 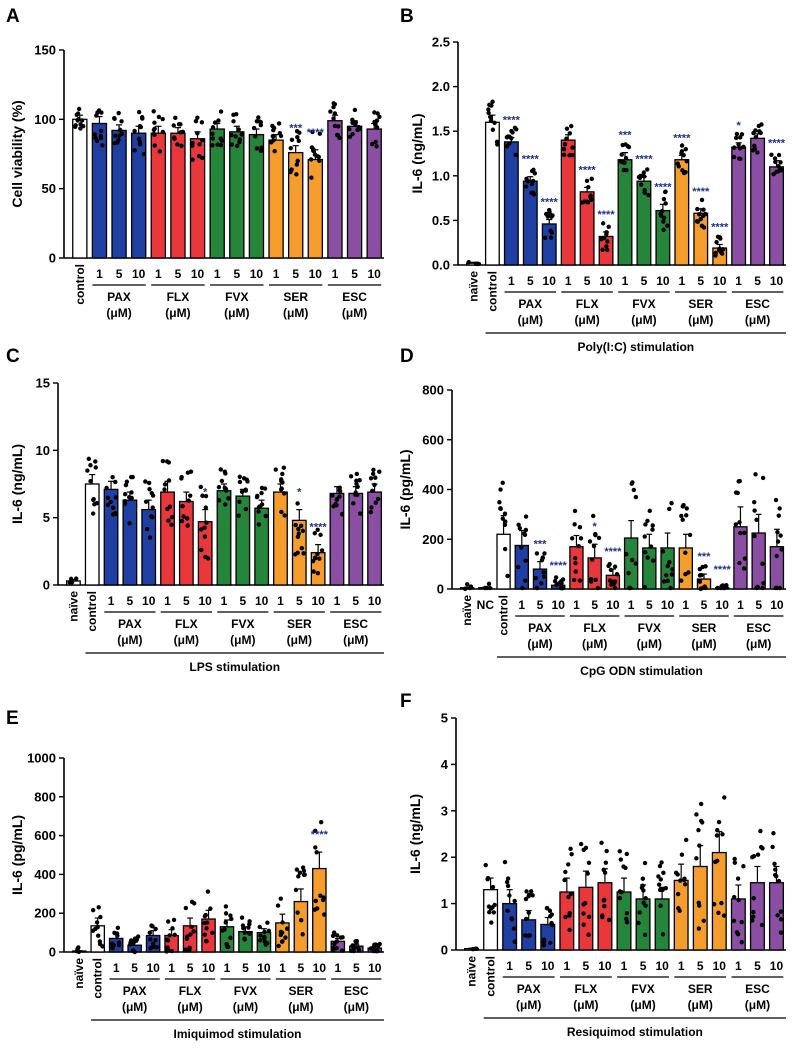 What do you see at coordinates (649, 628) in the screenshot?
I see `dose-group-name: FVX` at bounding box center [649, 628].